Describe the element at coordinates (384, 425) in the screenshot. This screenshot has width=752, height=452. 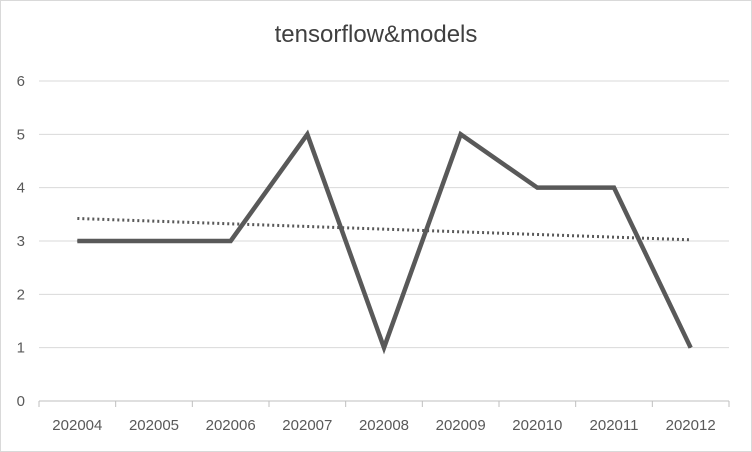
I see `x-tick-label: 202008` at that location.